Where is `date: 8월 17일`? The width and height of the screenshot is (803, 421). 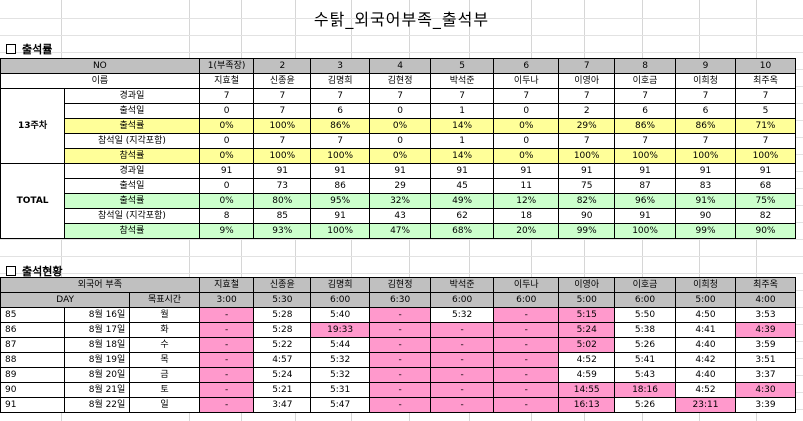 date: 8월 17일 is located at coordinates (97, 330).